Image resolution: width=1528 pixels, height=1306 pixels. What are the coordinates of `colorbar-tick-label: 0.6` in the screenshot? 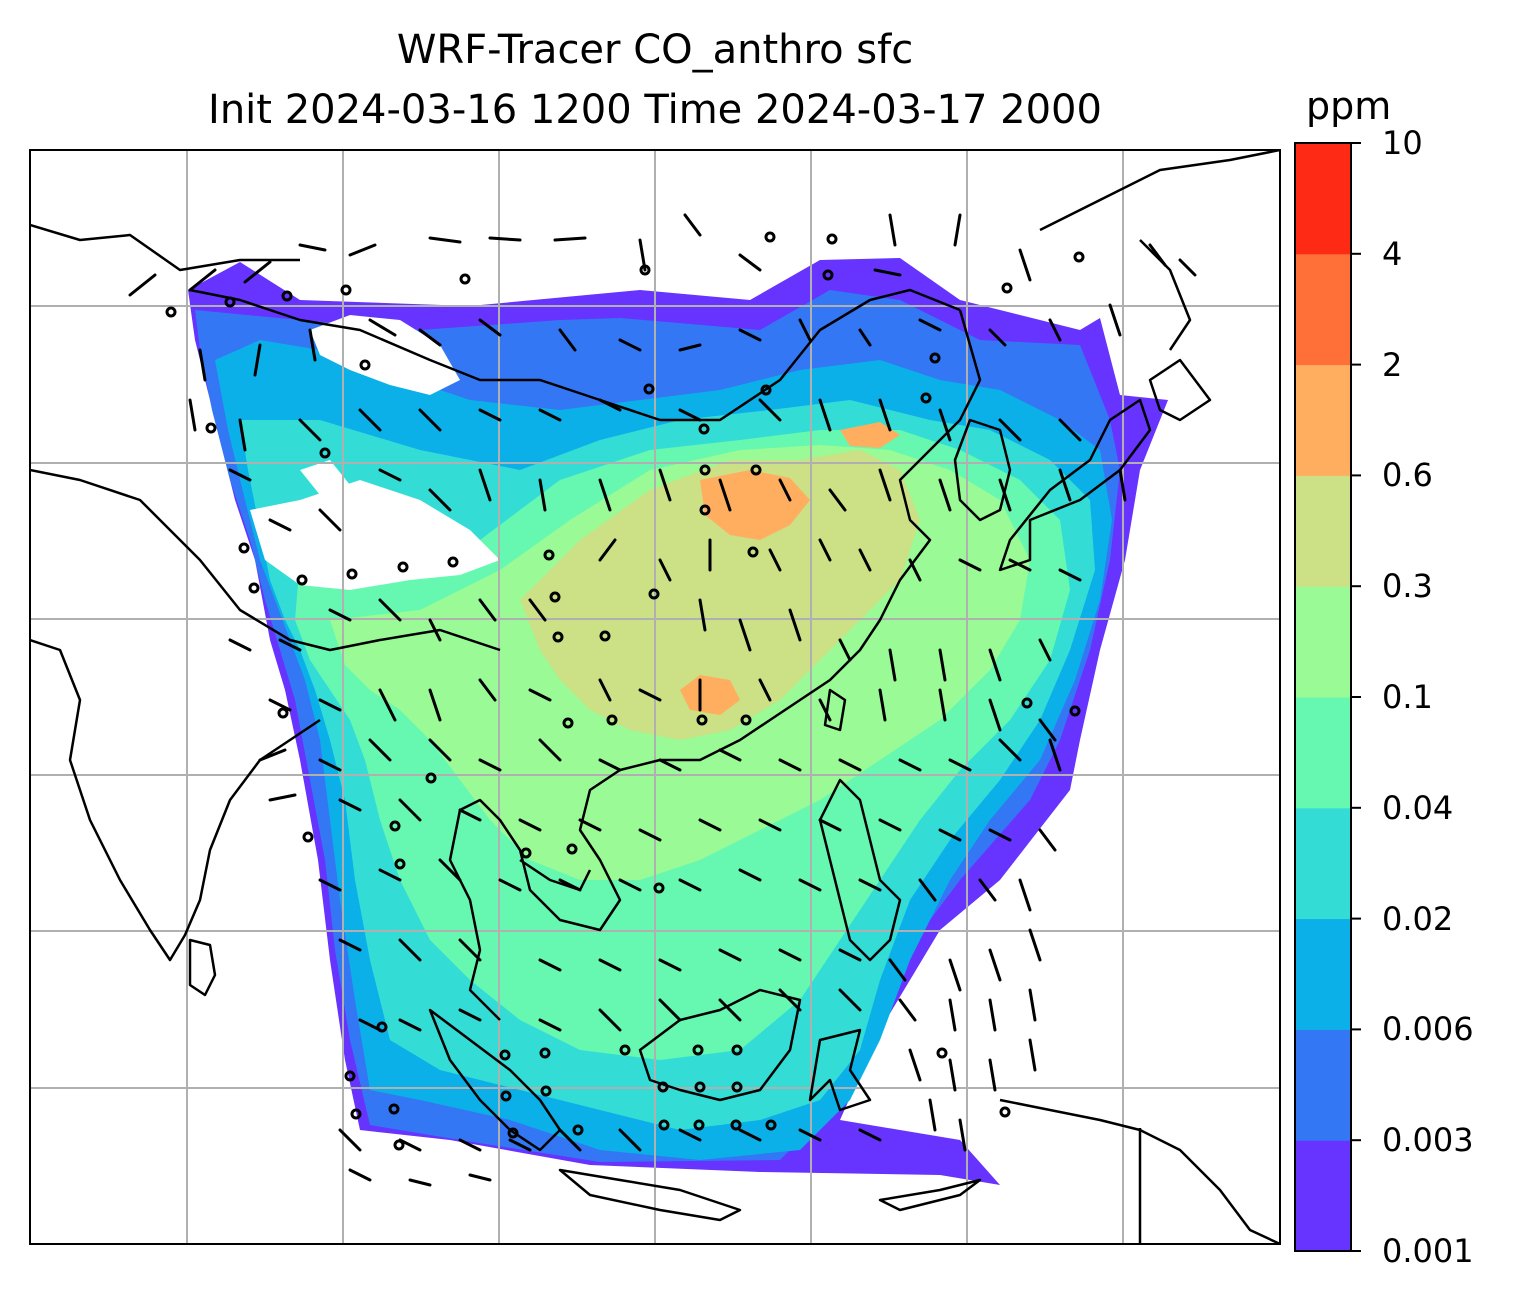 It's located at (1407, 475).